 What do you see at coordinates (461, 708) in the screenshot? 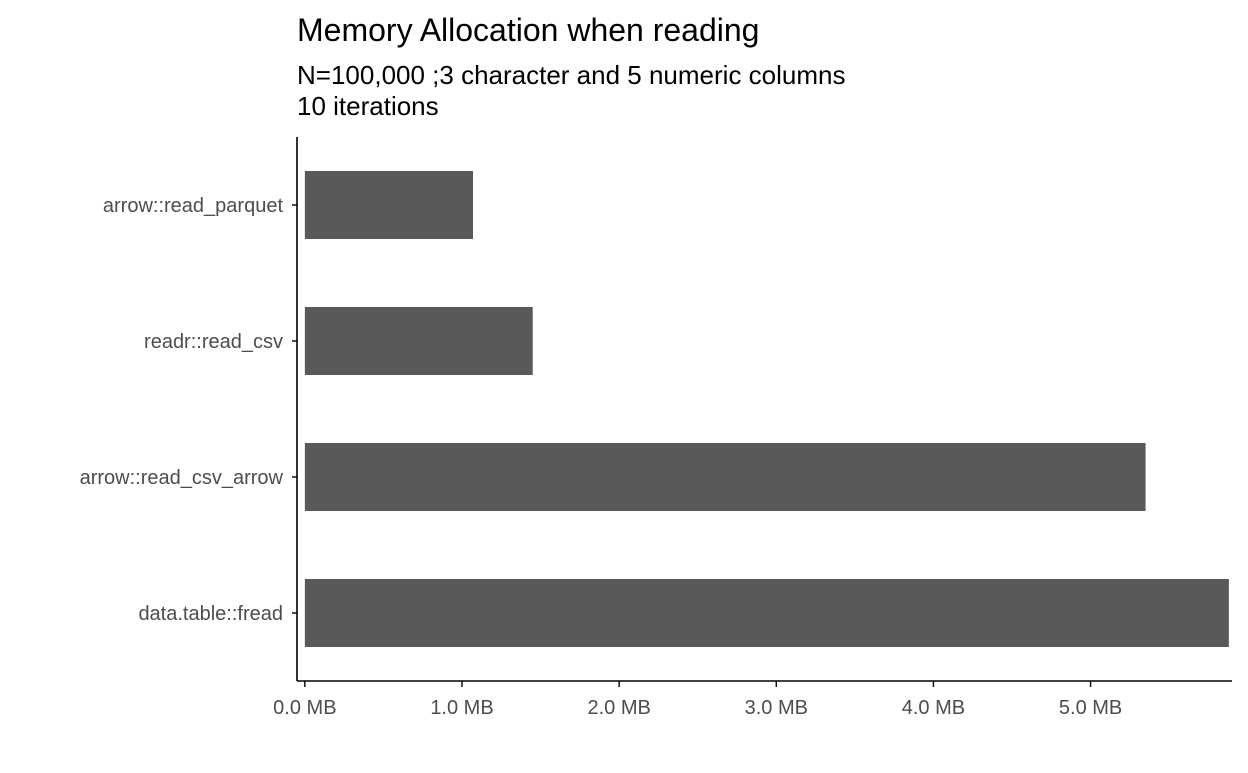
I see `x-tick-label-1: 1.0 MB` at bounding box center [461, 708].